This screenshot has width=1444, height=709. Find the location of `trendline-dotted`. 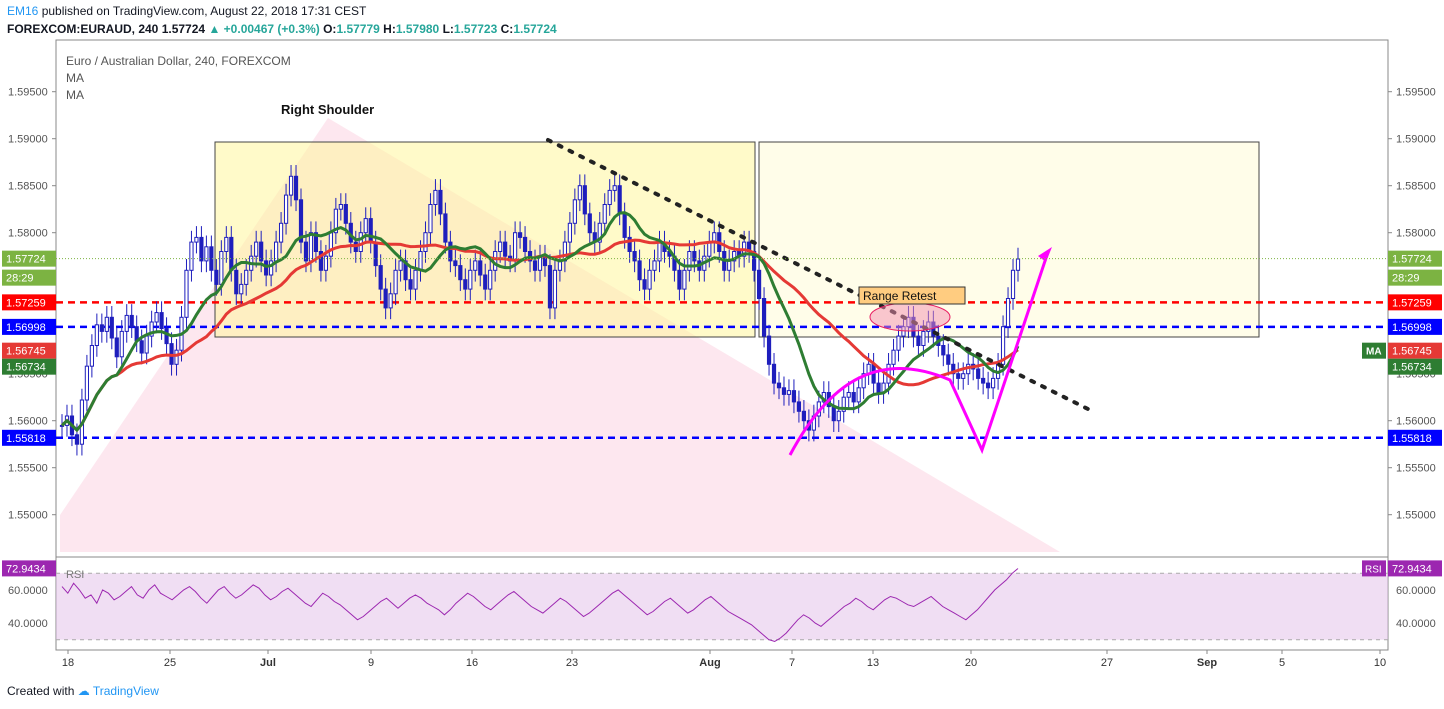

trendline-dotted is located at coordinates (819, 275).